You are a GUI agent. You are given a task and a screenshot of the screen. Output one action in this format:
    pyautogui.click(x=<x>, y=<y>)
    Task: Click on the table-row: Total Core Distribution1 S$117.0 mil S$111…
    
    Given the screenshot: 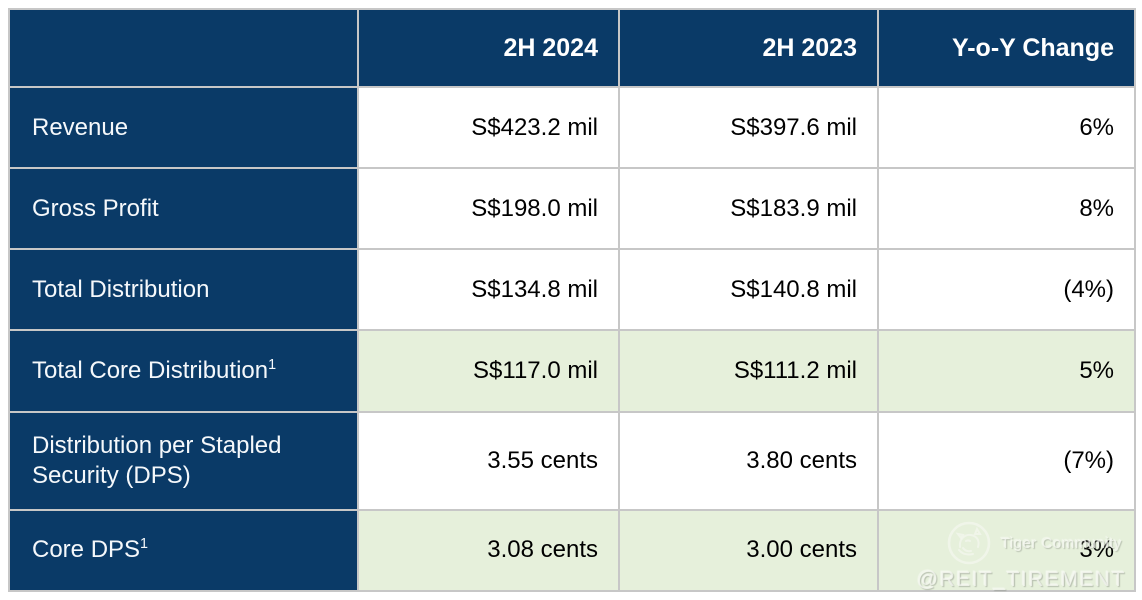 What is the action you would take?
    pyautogui.click(x=572, y=371)
    